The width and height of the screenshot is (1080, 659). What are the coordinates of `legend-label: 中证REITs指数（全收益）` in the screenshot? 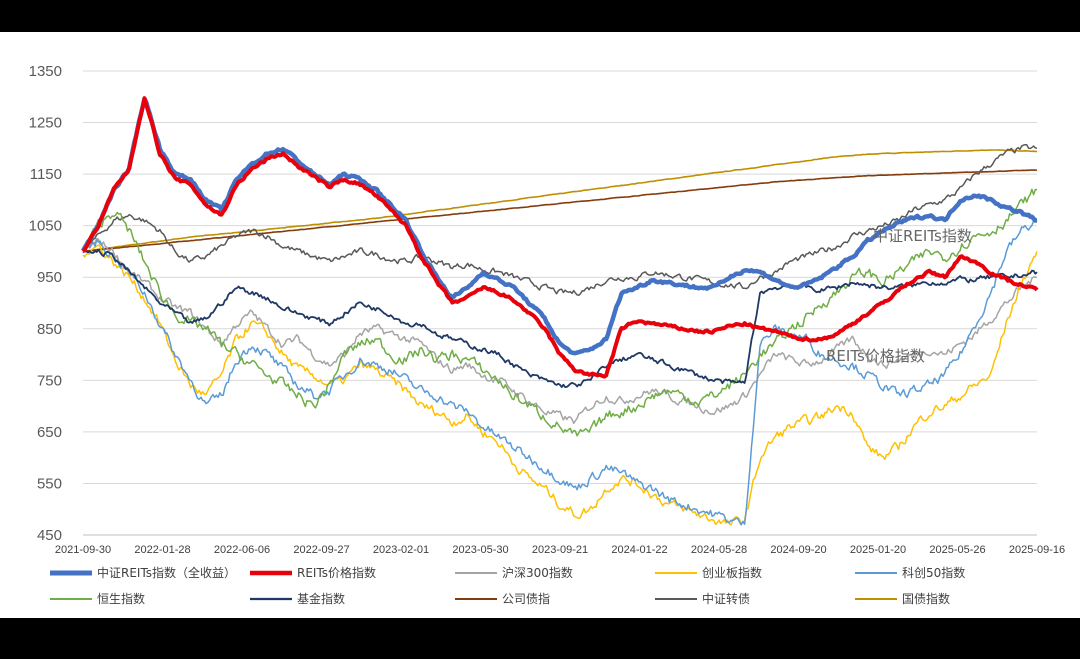 It's located at (166, 572).